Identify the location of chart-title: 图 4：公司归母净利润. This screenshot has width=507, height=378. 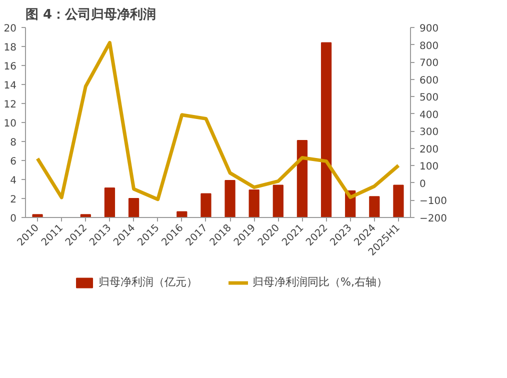
(91, 14).